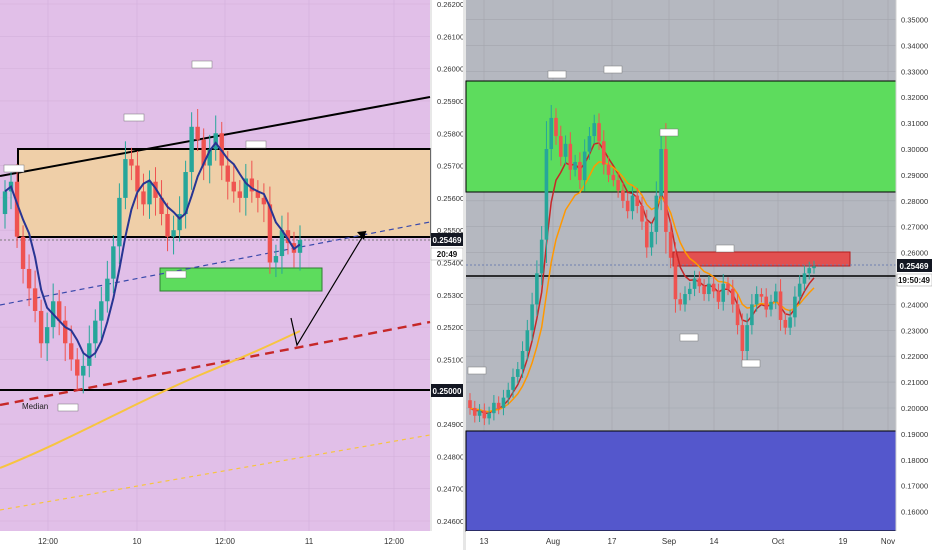  Describe the element at coordinates (450, 69) in the screenshot. I see `left-price-label: 0.26000` at that location.